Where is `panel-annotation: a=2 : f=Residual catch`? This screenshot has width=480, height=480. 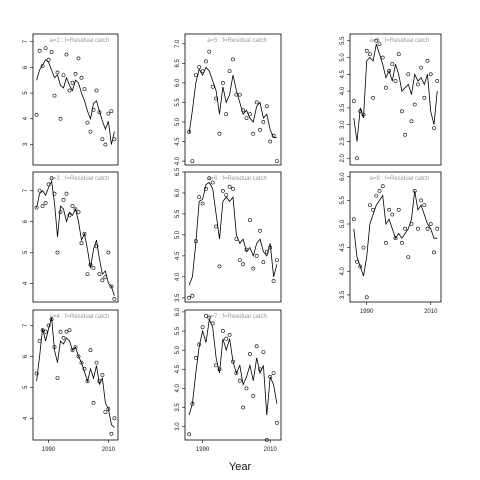
panel-annotation: a=2 : f=Residual catch is located at coordinates (80, 41).